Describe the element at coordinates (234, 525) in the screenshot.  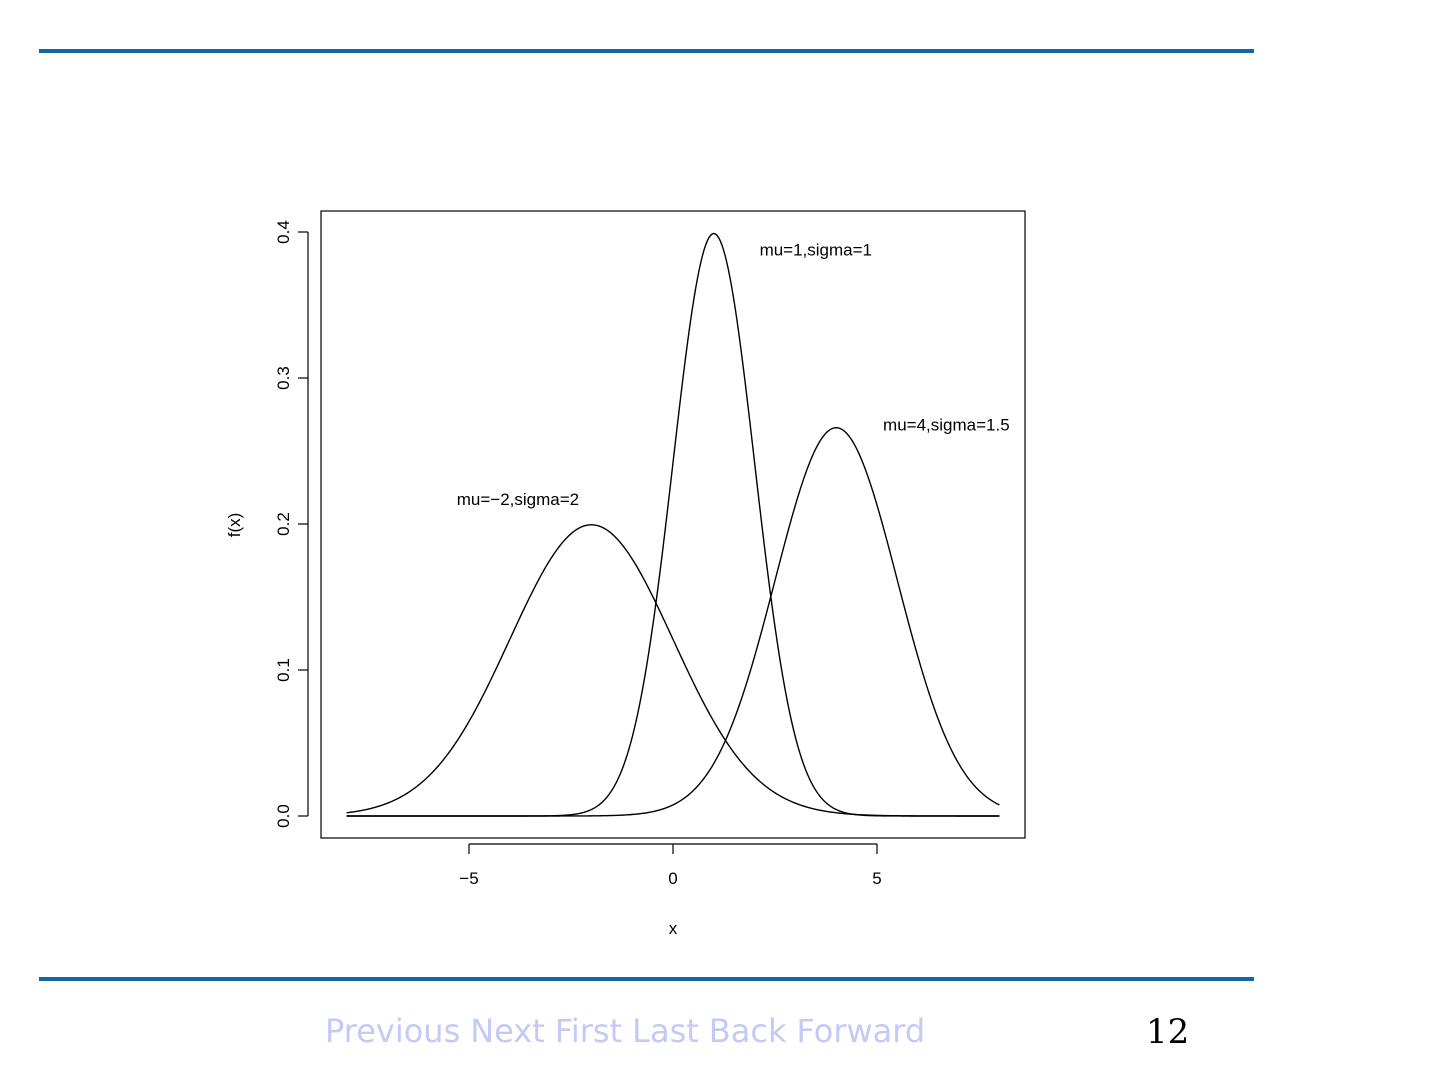
I see `y-axis-label: f(x)` at that location.